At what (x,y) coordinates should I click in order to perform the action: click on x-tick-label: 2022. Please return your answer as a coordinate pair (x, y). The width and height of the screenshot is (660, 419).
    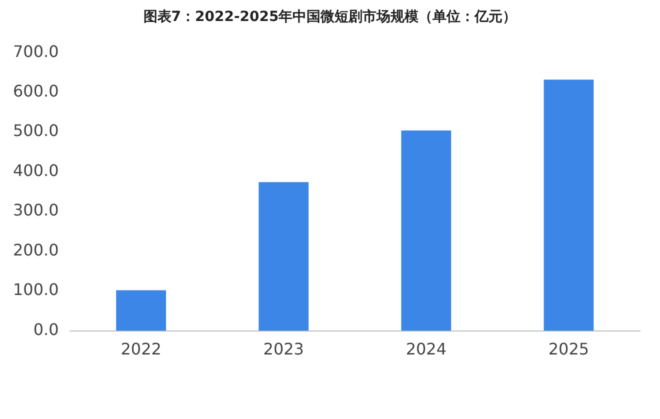
    Looking at the image, I should click on (141, 349).